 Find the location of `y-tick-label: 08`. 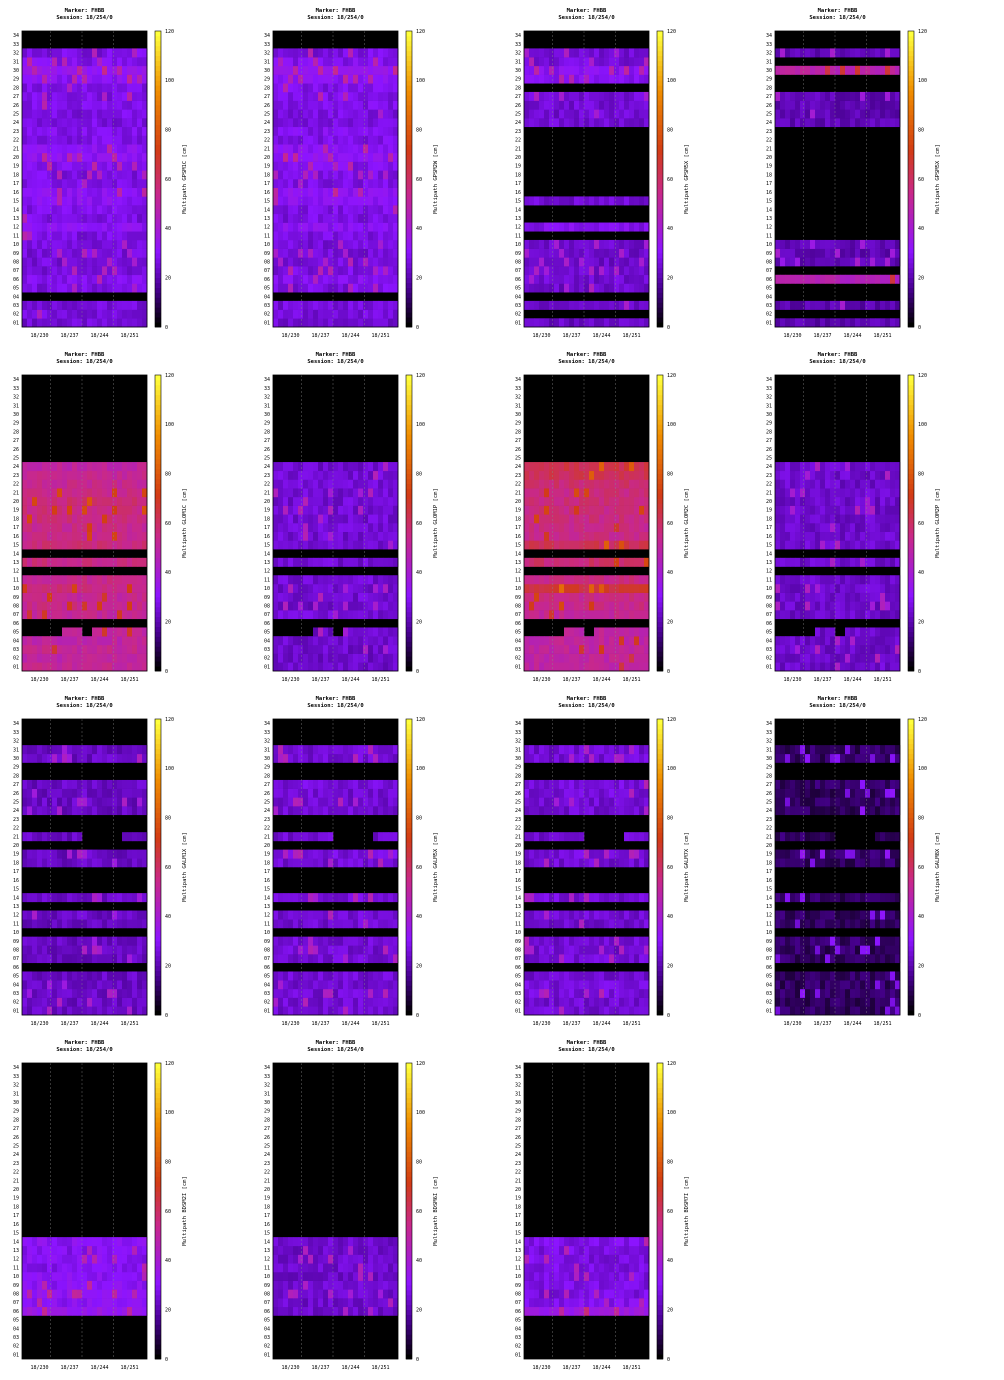

y-tick-label: 08 is located at coordinates (16, 607).